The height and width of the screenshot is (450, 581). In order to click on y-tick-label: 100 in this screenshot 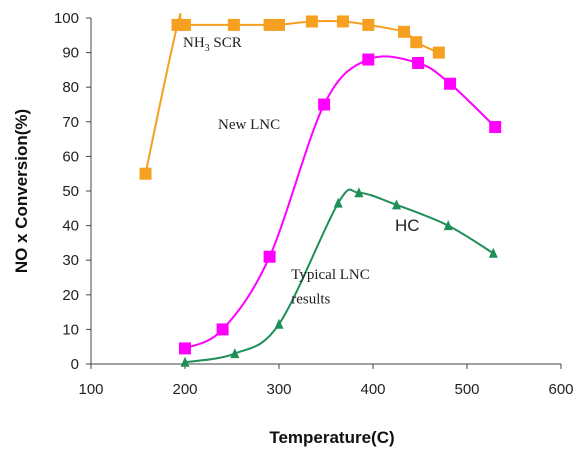, I will do `click(66, 18)`.